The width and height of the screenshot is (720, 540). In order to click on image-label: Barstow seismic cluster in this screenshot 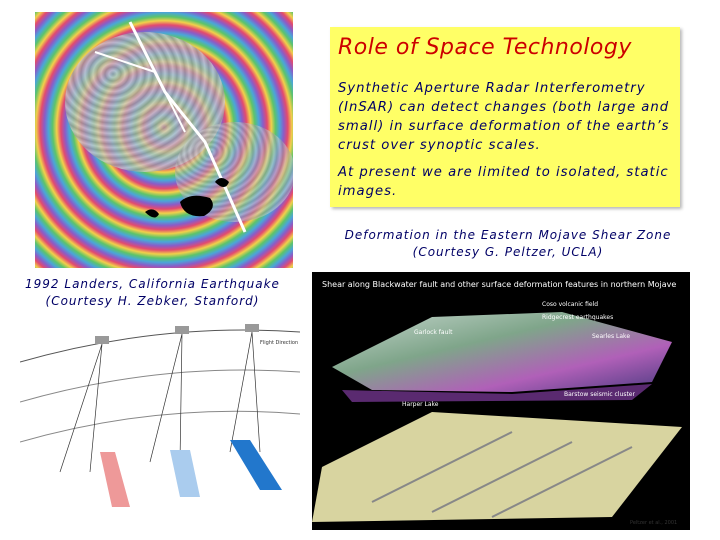, I will do `click(599, 394)`.